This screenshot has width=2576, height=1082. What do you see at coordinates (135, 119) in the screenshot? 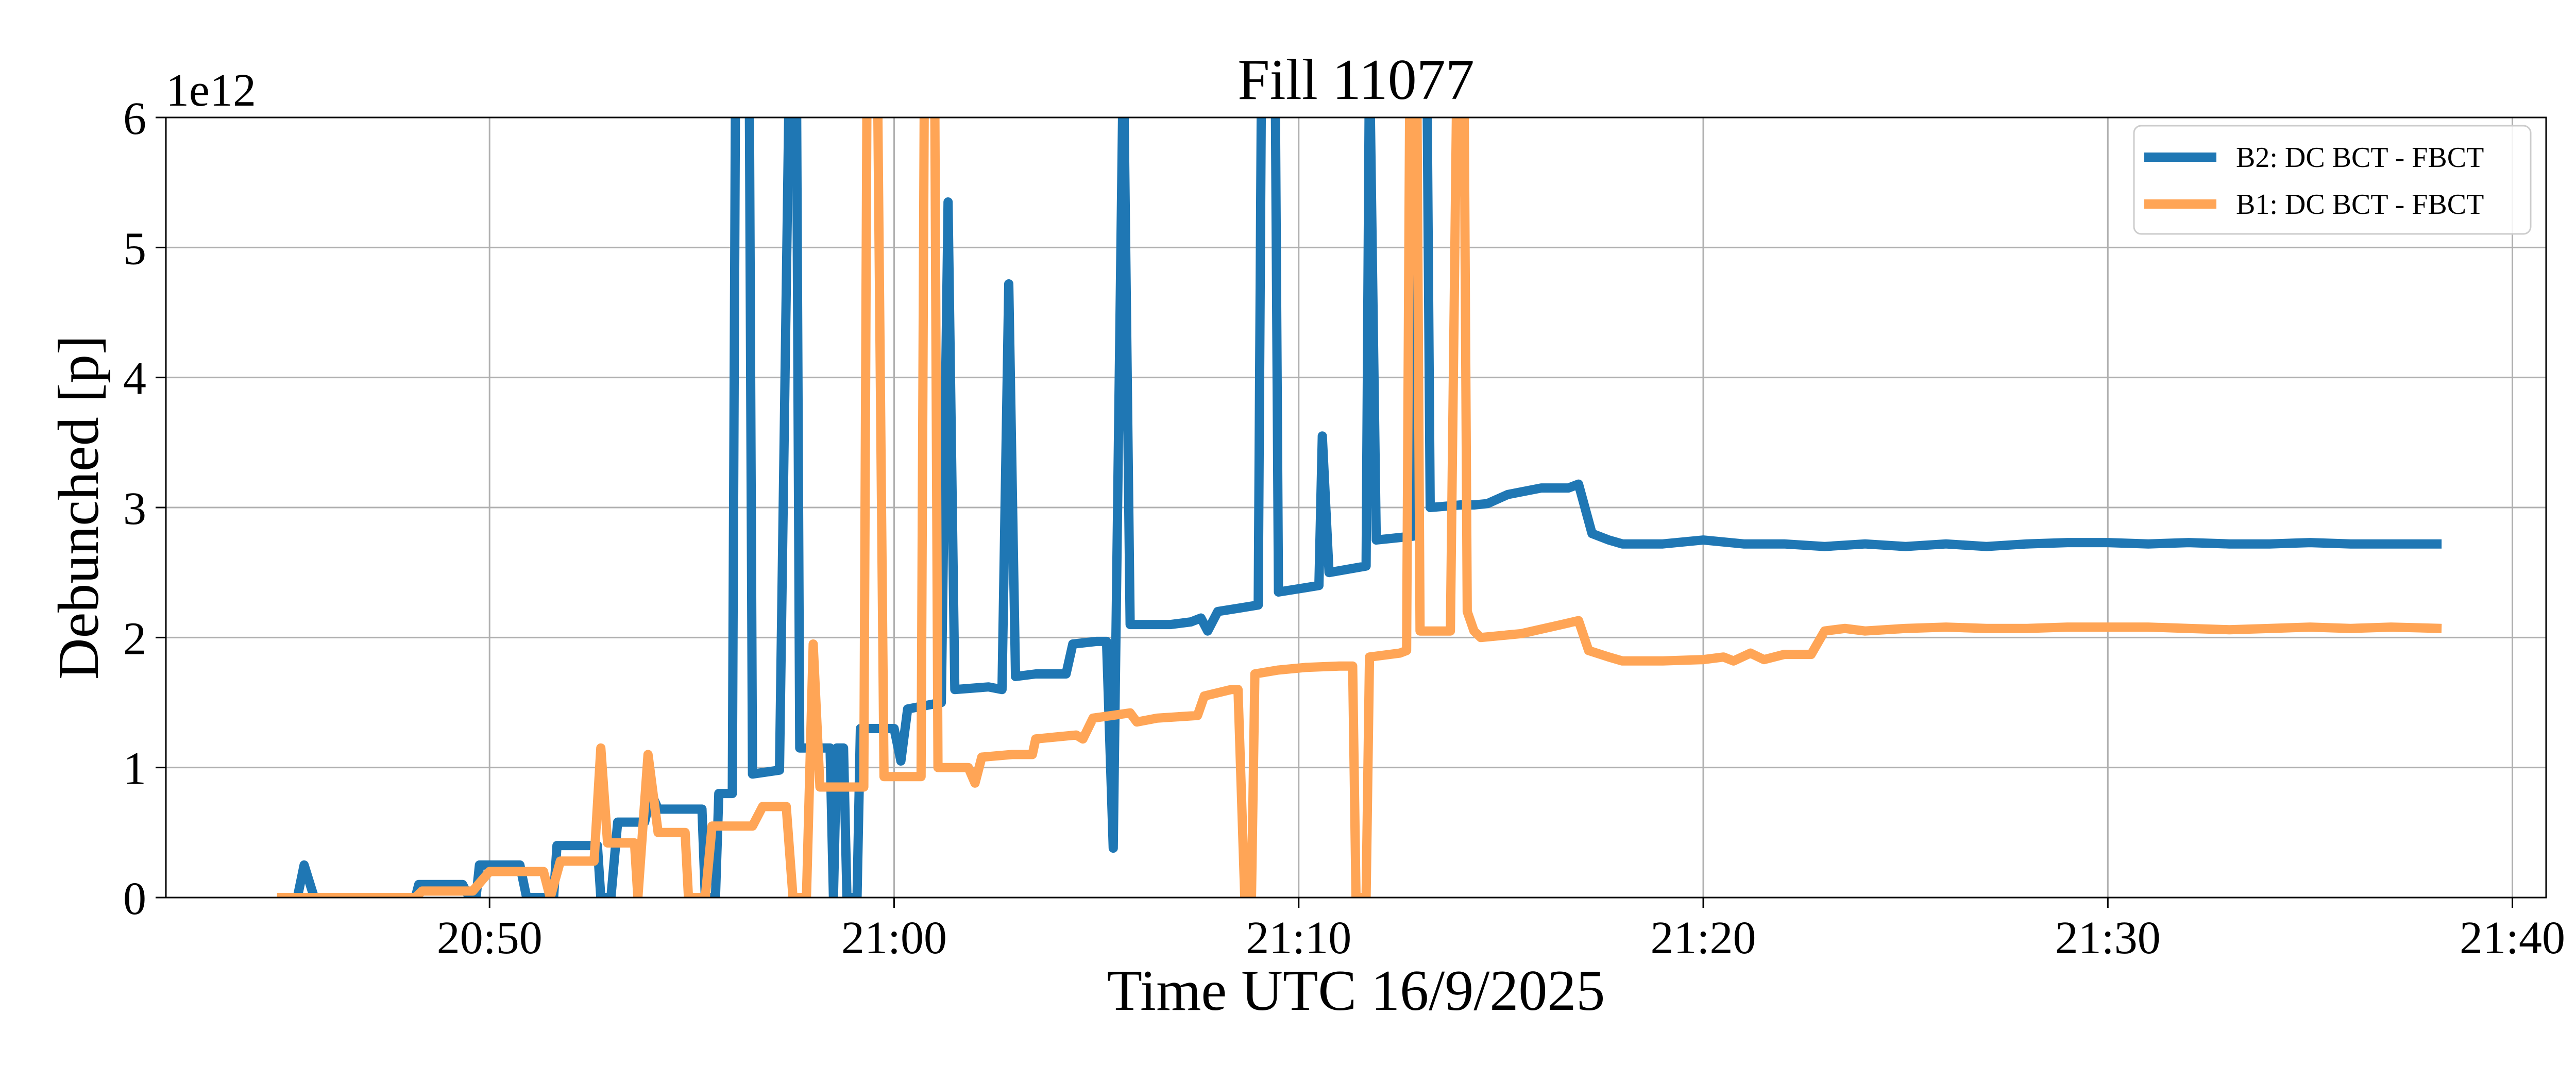
I see `y-tick-label: 6` at bounding box center [135, 119].